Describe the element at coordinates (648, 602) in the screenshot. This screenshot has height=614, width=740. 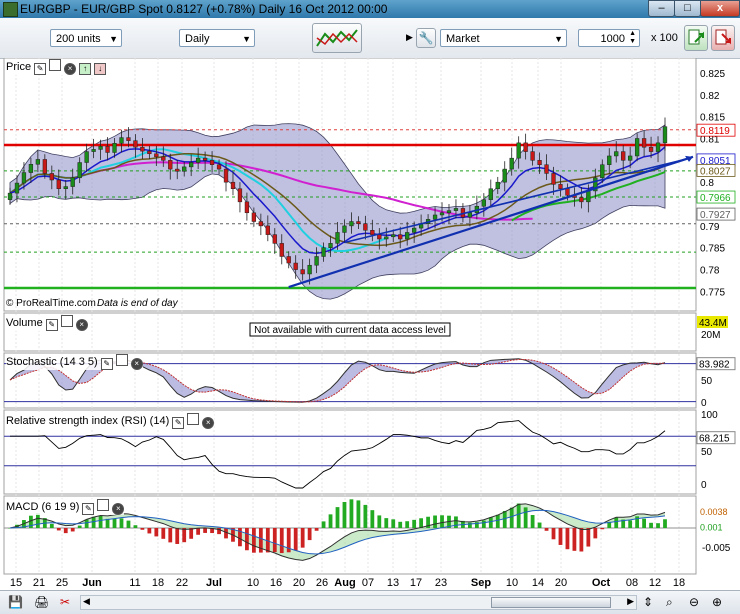
I see `fit-icon: ⇕` at that location.